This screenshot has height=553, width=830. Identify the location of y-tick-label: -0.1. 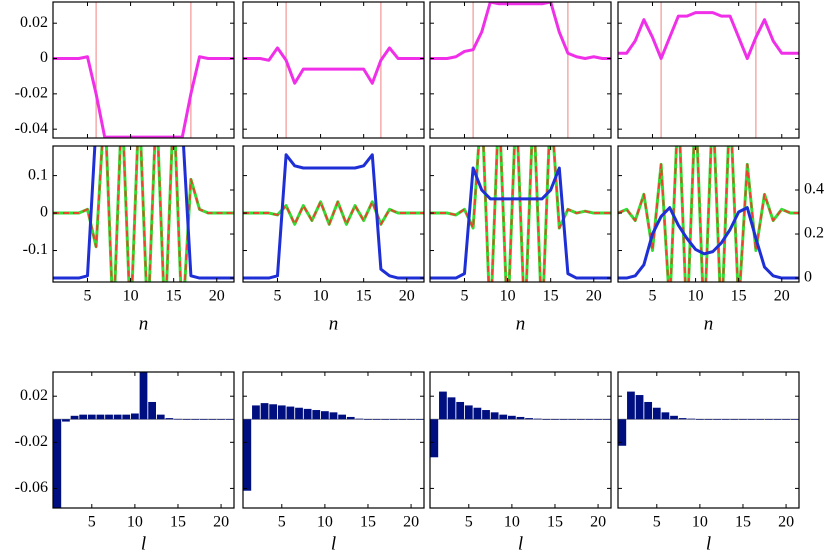
(35, 249).